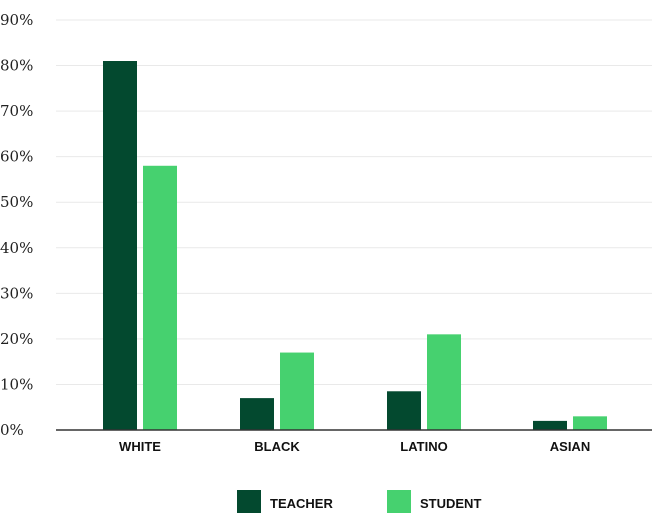 The image size is (653, 513). What do you see at coordinates (16, 202) in the screenshot?
I see `y-tick-label-50: 50%` at bounding box center [16, 202].